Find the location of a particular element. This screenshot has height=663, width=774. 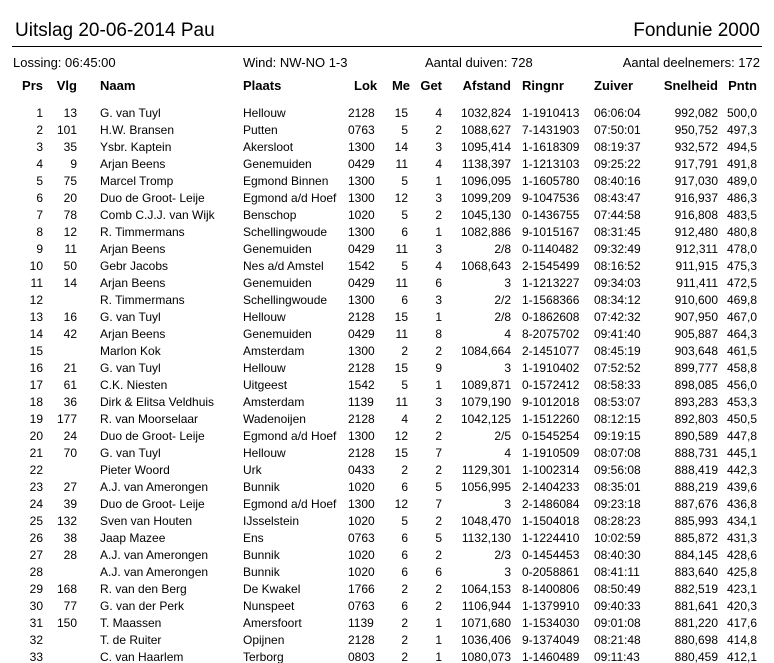

ring-number: 1-1504018 is located at coordinates (551, 521).